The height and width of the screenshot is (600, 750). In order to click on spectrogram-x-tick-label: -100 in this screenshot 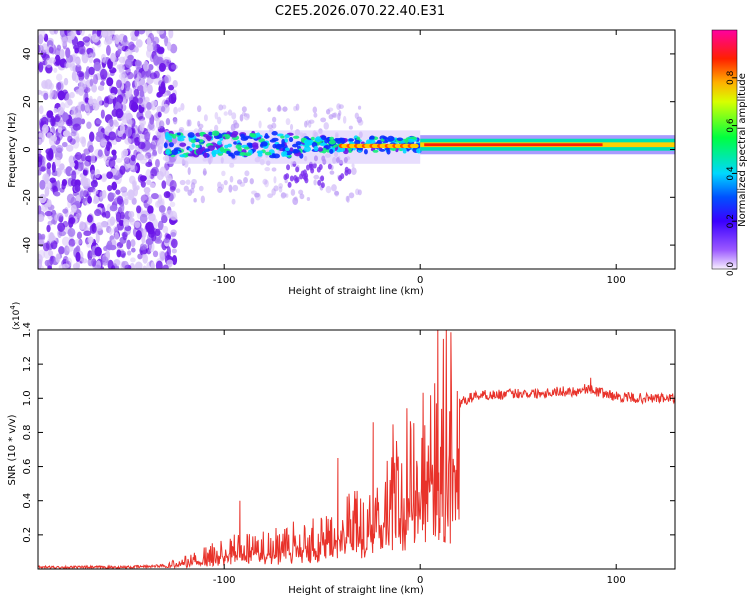, I will do `click(224, 280)`.